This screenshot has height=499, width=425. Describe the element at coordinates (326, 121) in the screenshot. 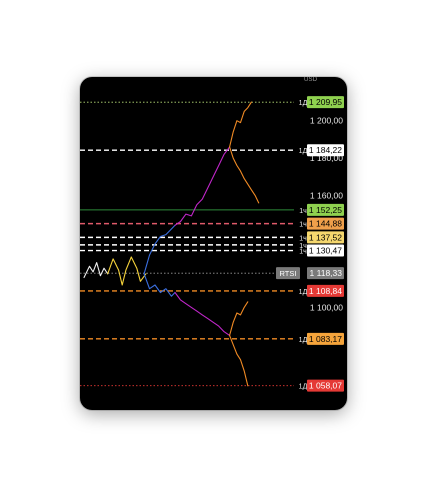

I see `axis-tick-label: 1 200,00` at that location.